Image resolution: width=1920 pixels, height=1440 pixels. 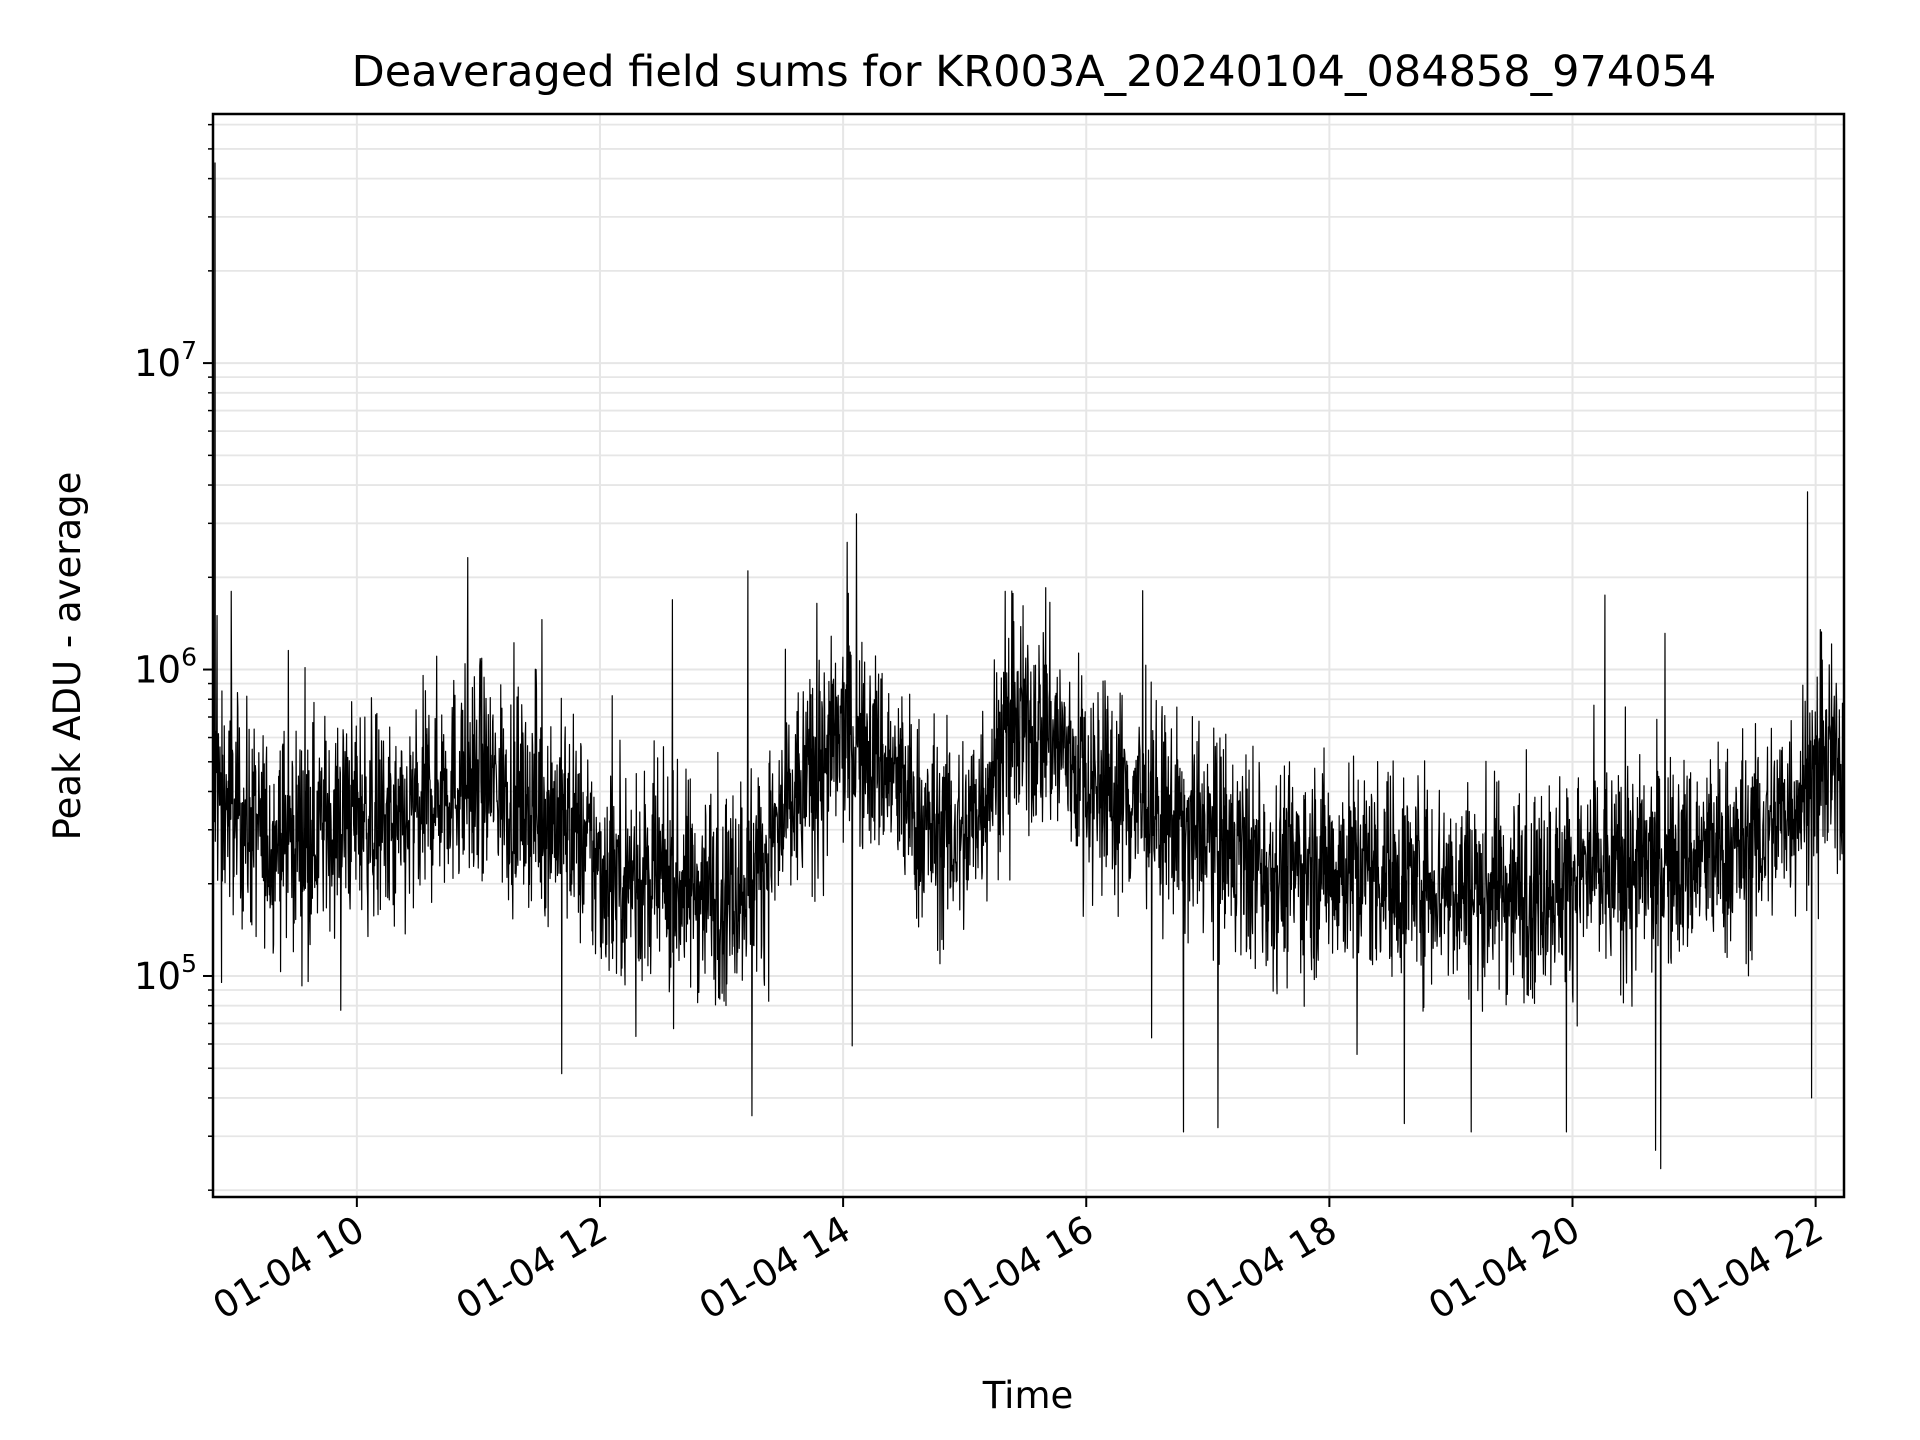 I want to click on x-tick-label: 01-04 20, so click(x=1504, y=1268).